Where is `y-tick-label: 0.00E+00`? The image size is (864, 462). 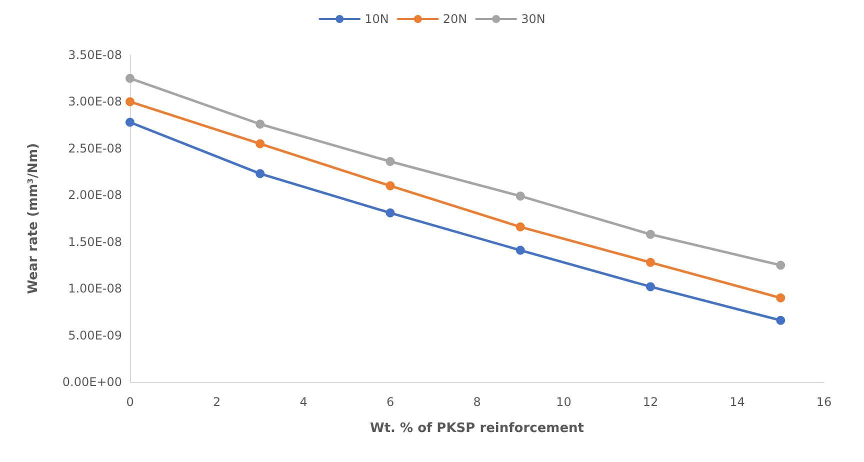 y-tick-label: 0.00E+00 is located at coordinates (92, 382).